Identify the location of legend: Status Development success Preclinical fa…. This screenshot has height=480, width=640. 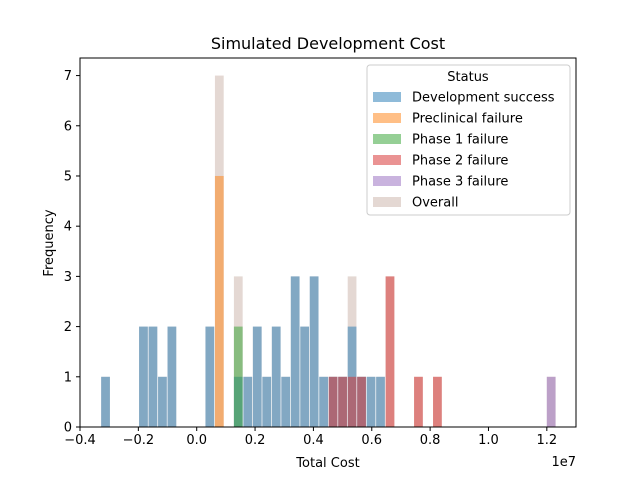
(468, 140).